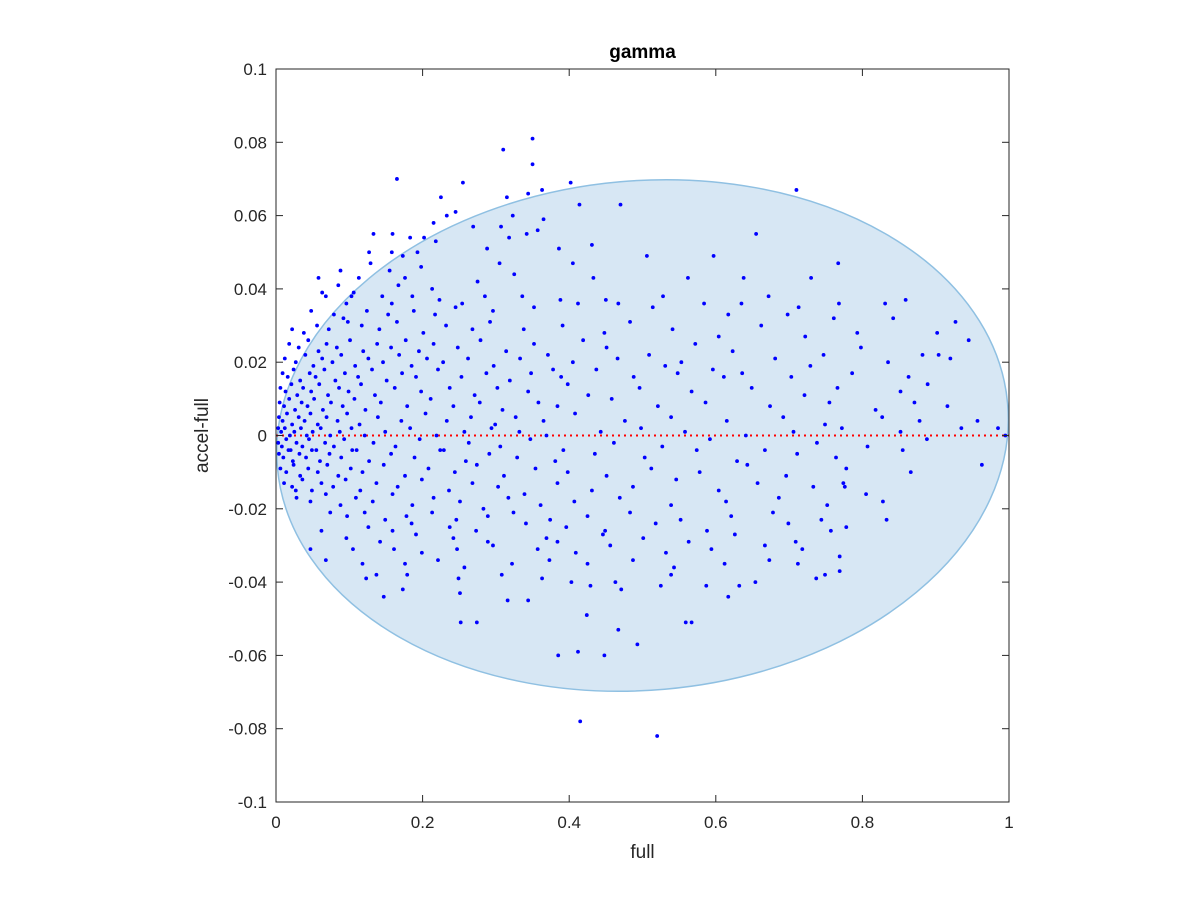 The width and height of the screenshot is (1200, 900). Describe the element at coordinates (247, 655) in the screenshot. I see `y-tick-label: -0.06` at that location.